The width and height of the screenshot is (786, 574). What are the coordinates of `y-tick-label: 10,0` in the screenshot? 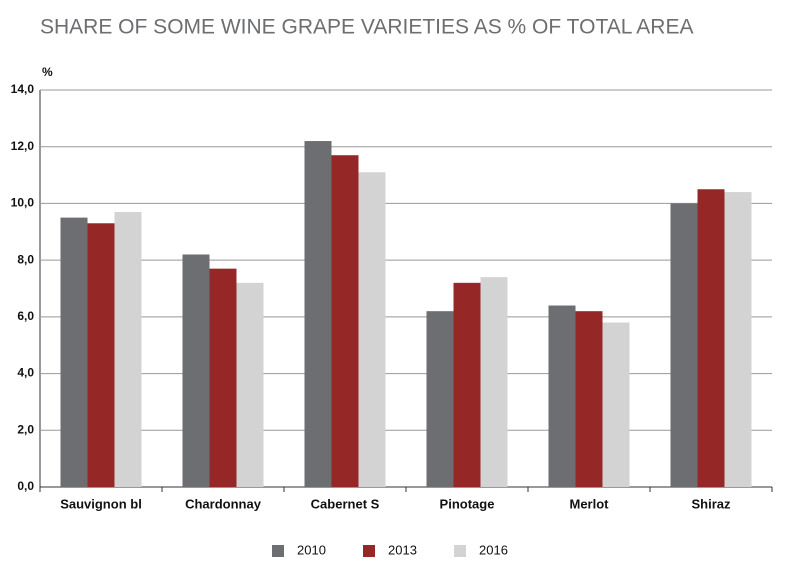 It's located at (23, 203).